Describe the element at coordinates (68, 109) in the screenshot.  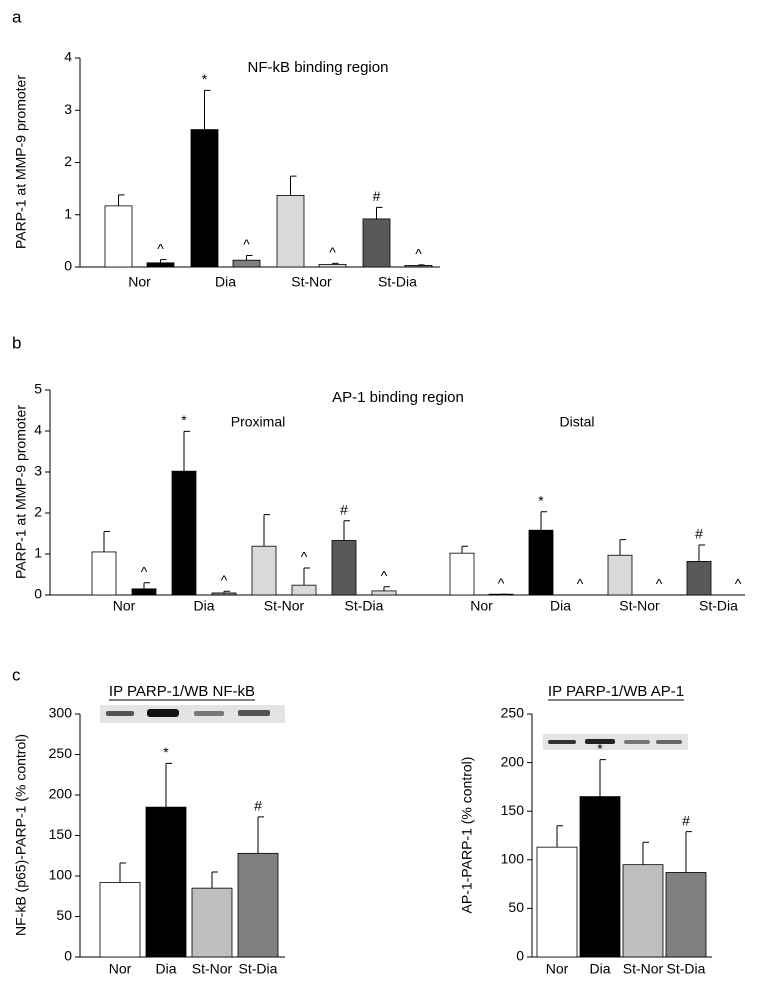
I see `y-tick-label: 3` at that location.